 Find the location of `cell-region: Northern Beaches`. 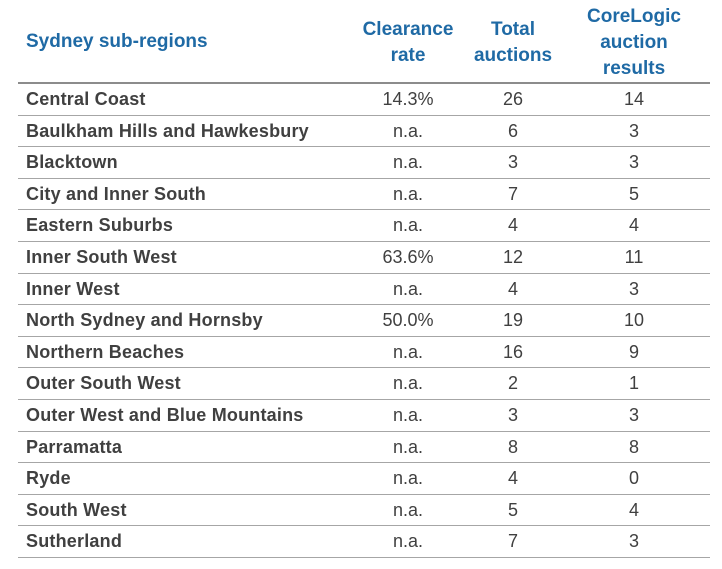

cell-region: Northern Beaches is located at coordinates (105, 351).